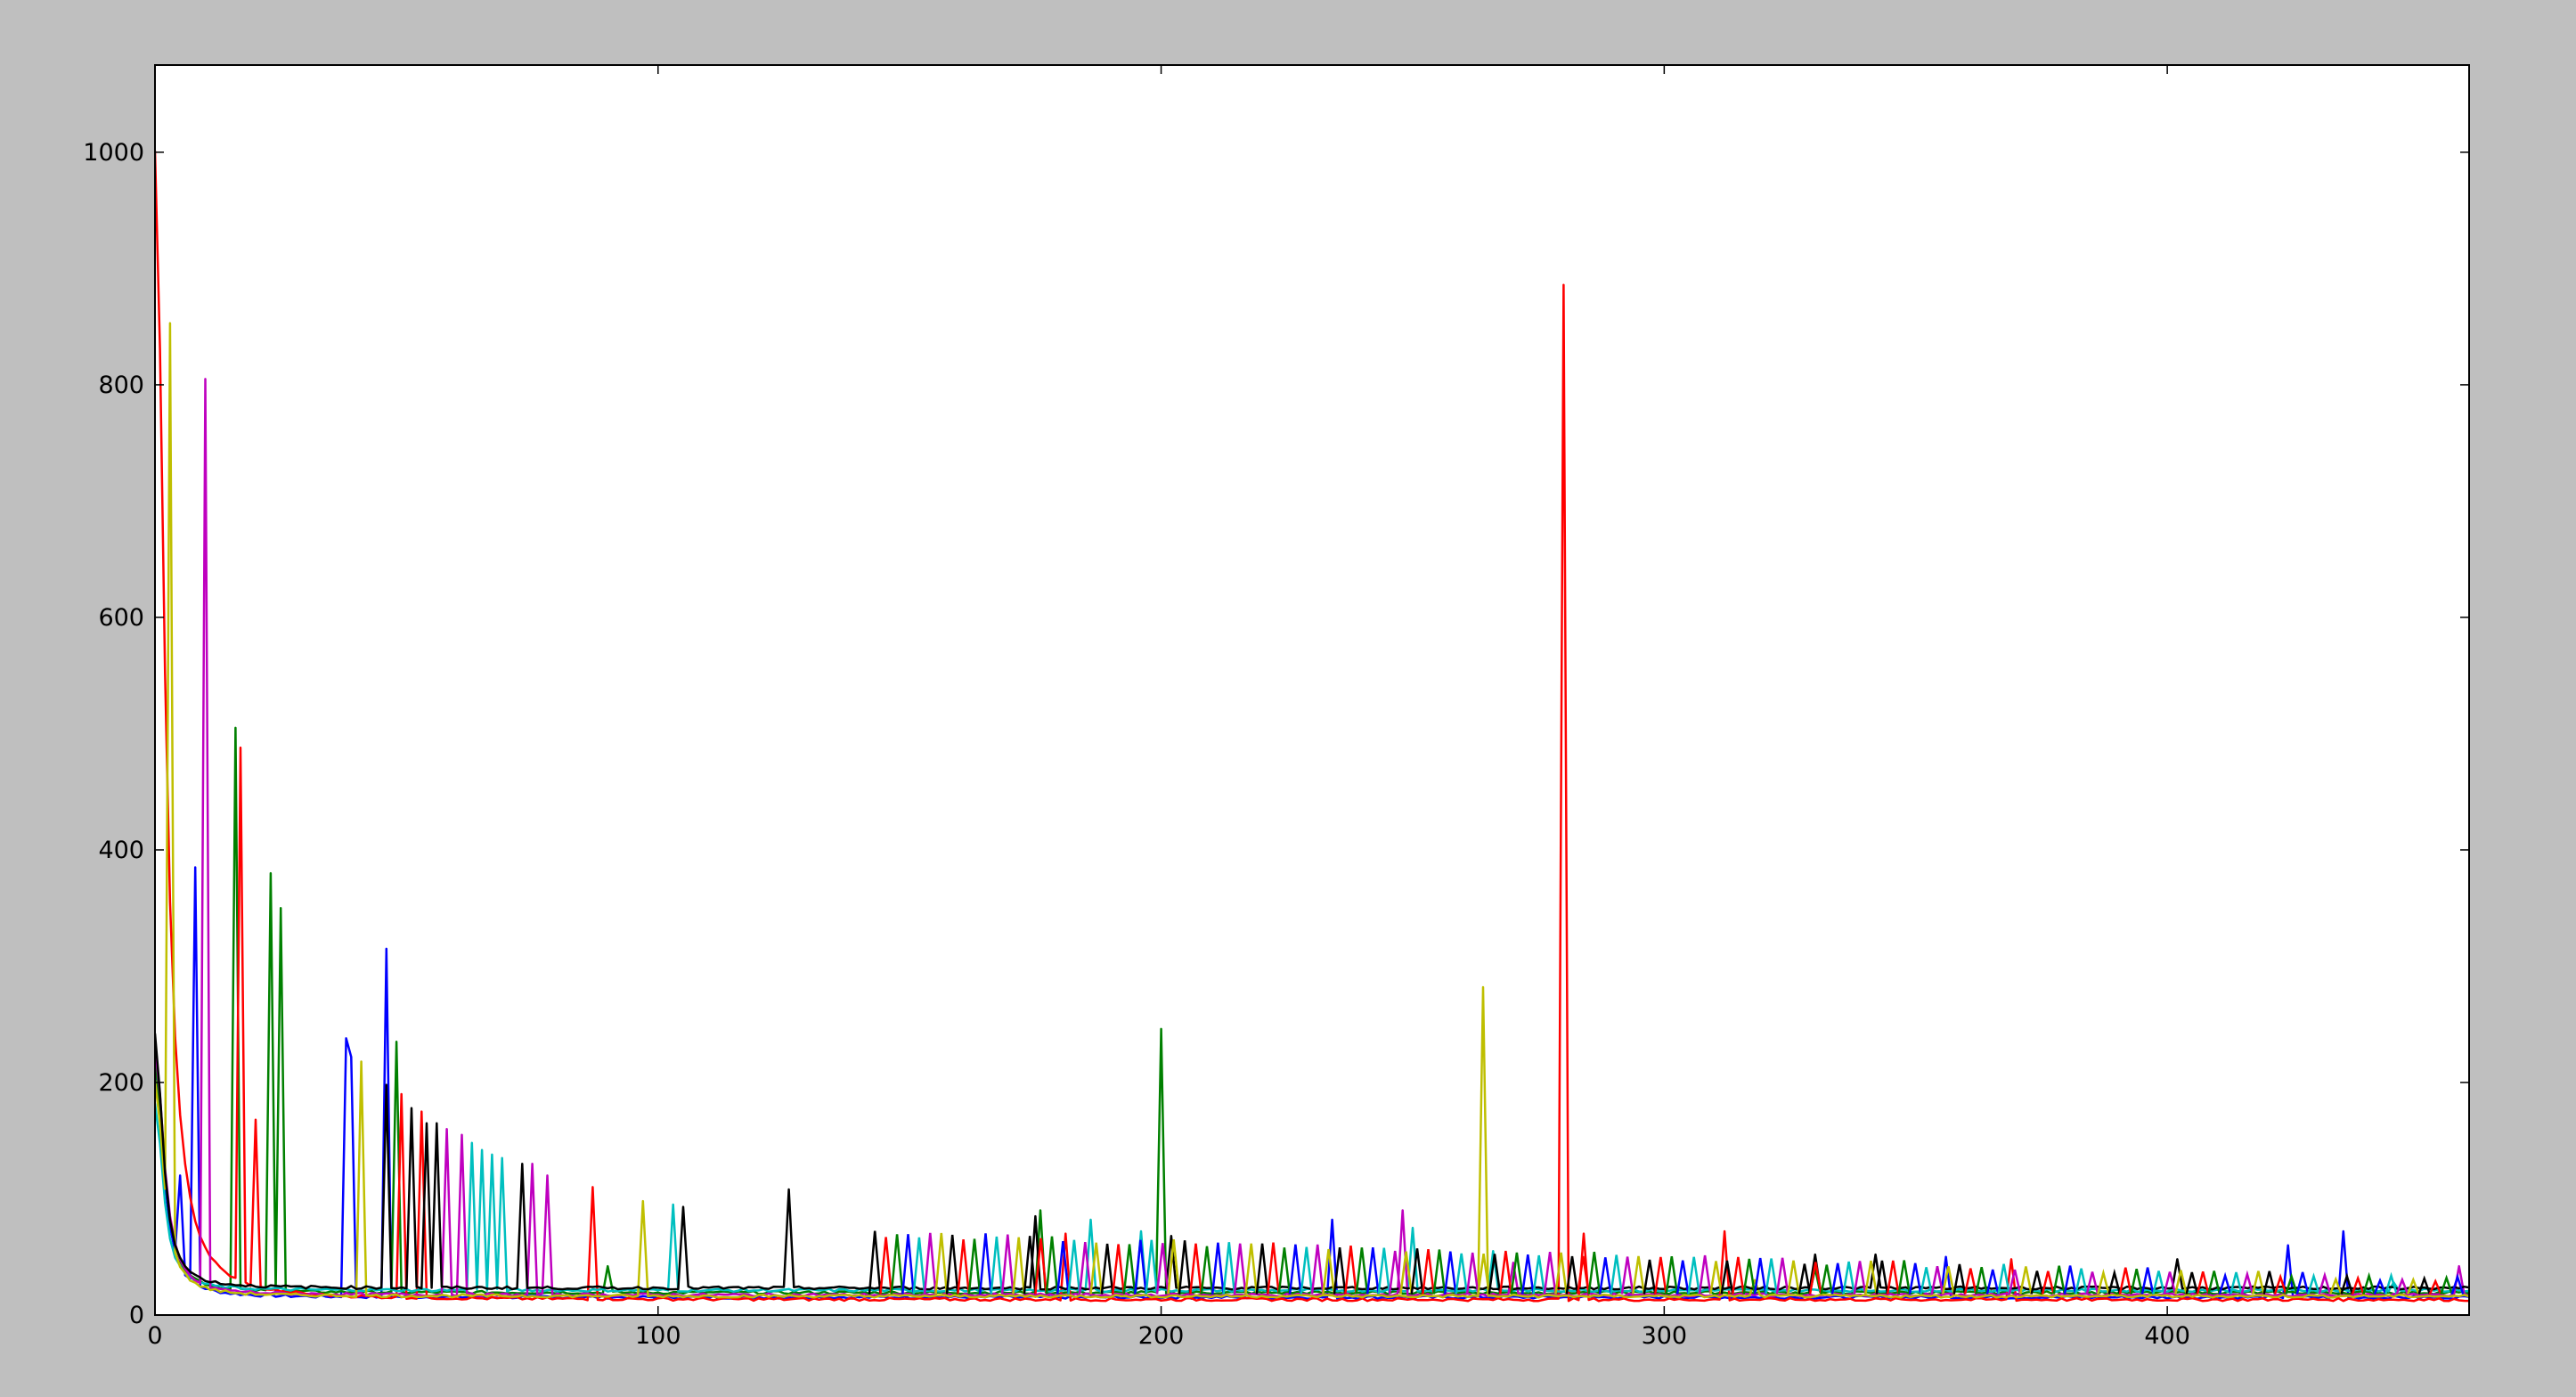 This screenshot has width=2576, height=1397. Describe the element at coordinates (1161, 1336) in the screenshot. I see `x-tick-label: 200` at that location.